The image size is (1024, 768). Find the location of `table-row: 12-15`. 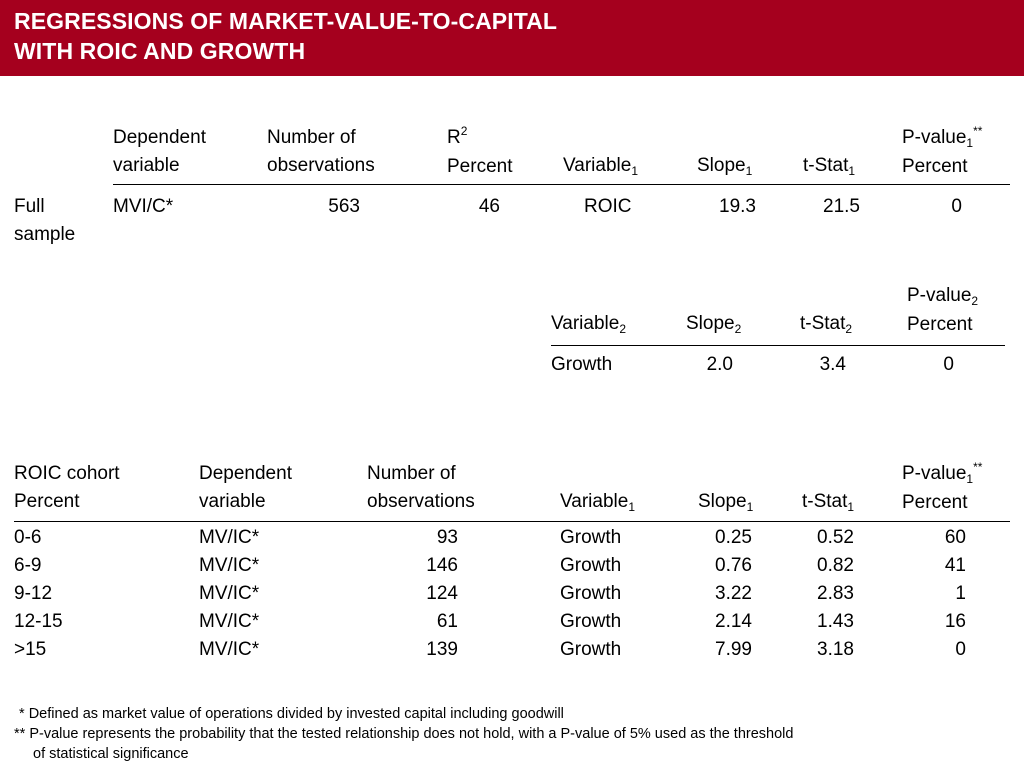

table-row: 12-15 is located at coordinates (38, 622).